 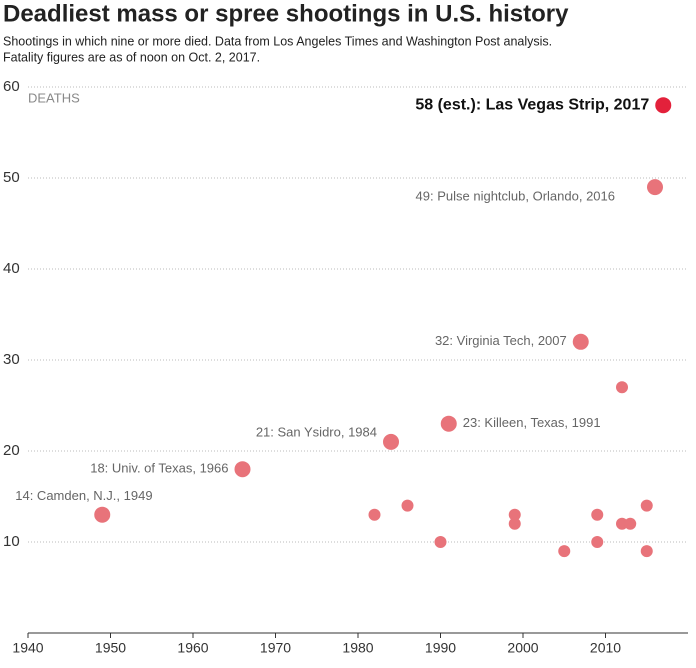 I want to click on annotation: 23: Killeen, Texas, 1991, so click(x=532, y=422).